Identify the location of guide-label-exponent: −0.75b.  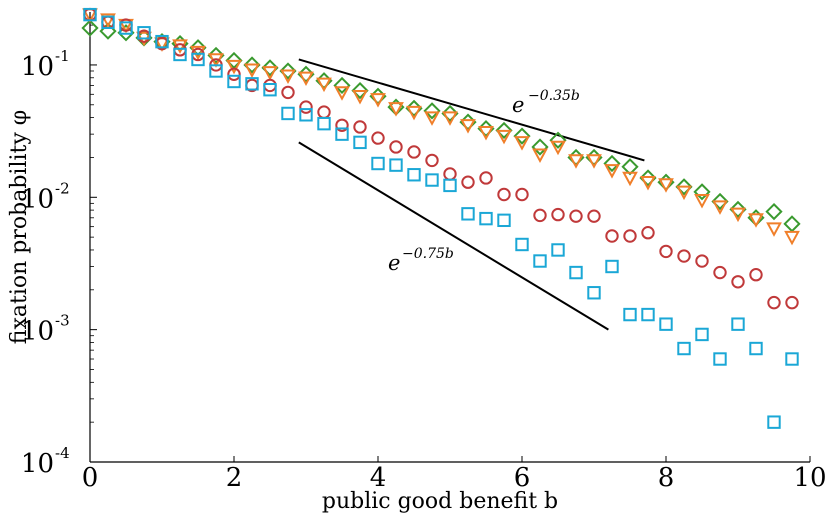
(428, 254).